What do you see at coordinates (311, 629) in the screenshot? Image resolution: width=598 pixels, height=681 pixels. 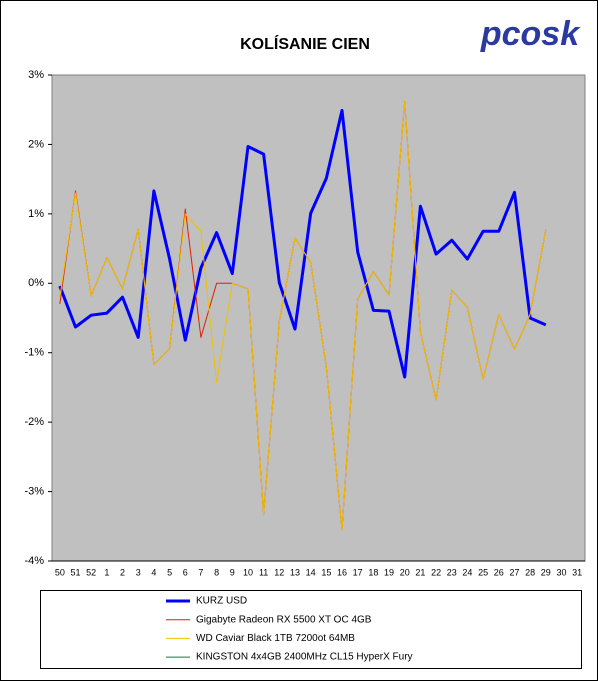 I see `legend` at bounding box center [311, 629].